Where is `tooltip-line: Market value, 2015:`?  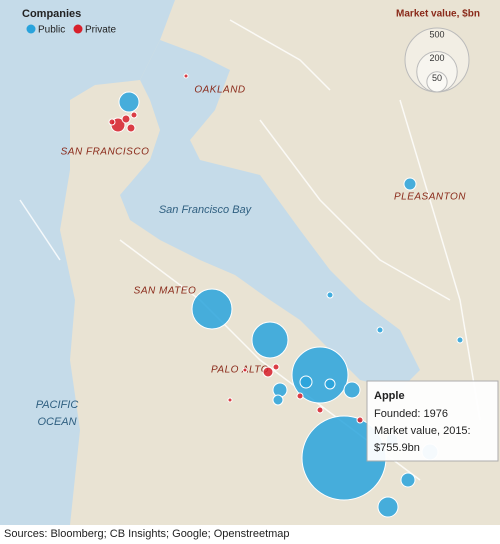 tooltip-line: Market value, 2015: is located at coordinates (422, 431).